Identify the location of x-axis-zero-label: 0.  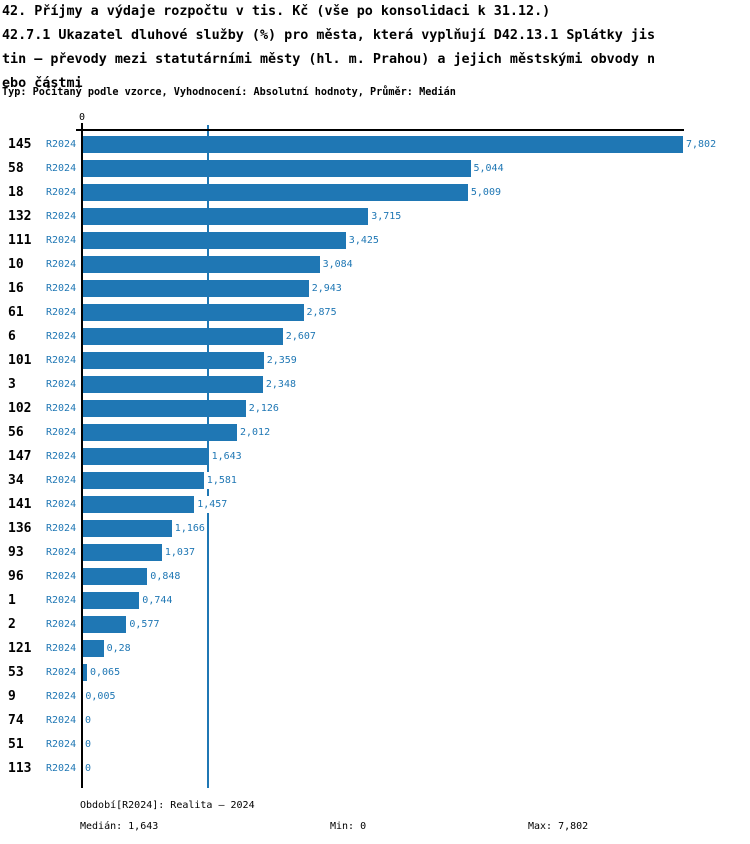
(82, 117).